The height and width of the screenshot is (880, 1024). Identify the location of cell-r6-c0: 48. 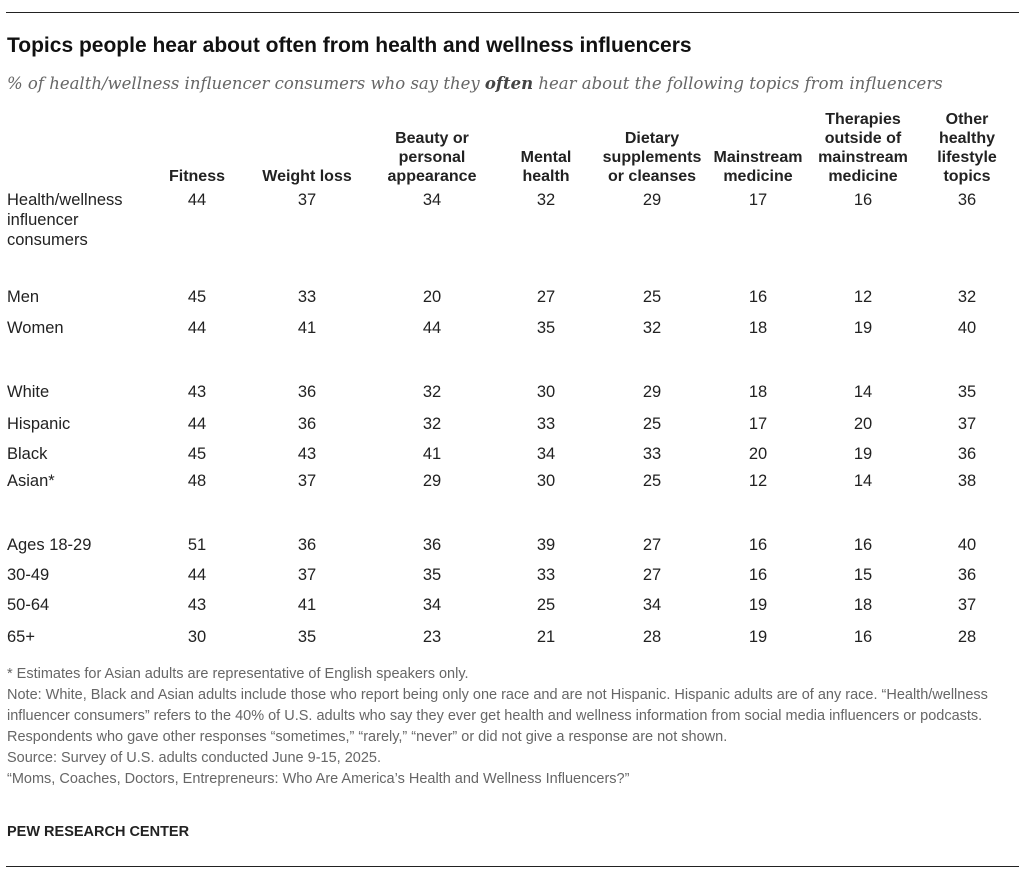
(197, 481).